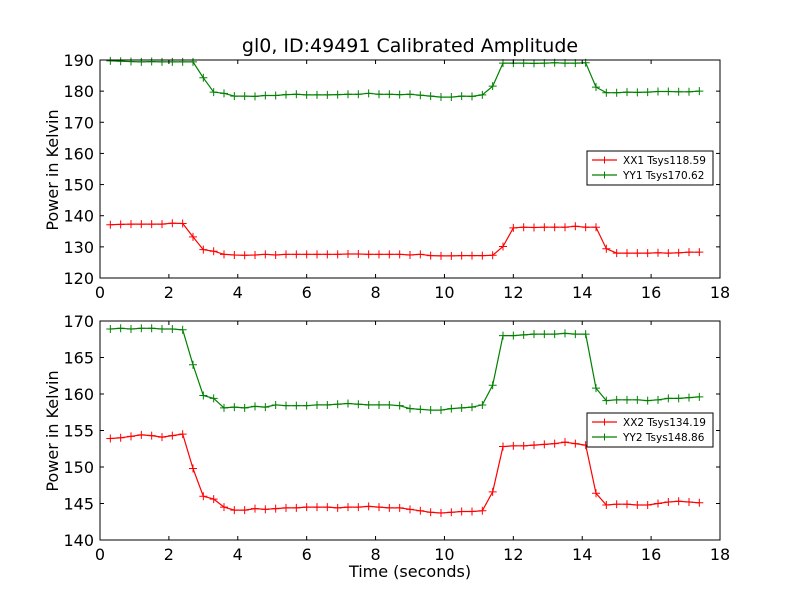 Image resolution: width=800 pixels, height=600 pixels. What do you see at coordinates (52, 169) in the screenshot?
I see `top-y-axis-label: Power in Kelvin` at bounding box center [52, 169].